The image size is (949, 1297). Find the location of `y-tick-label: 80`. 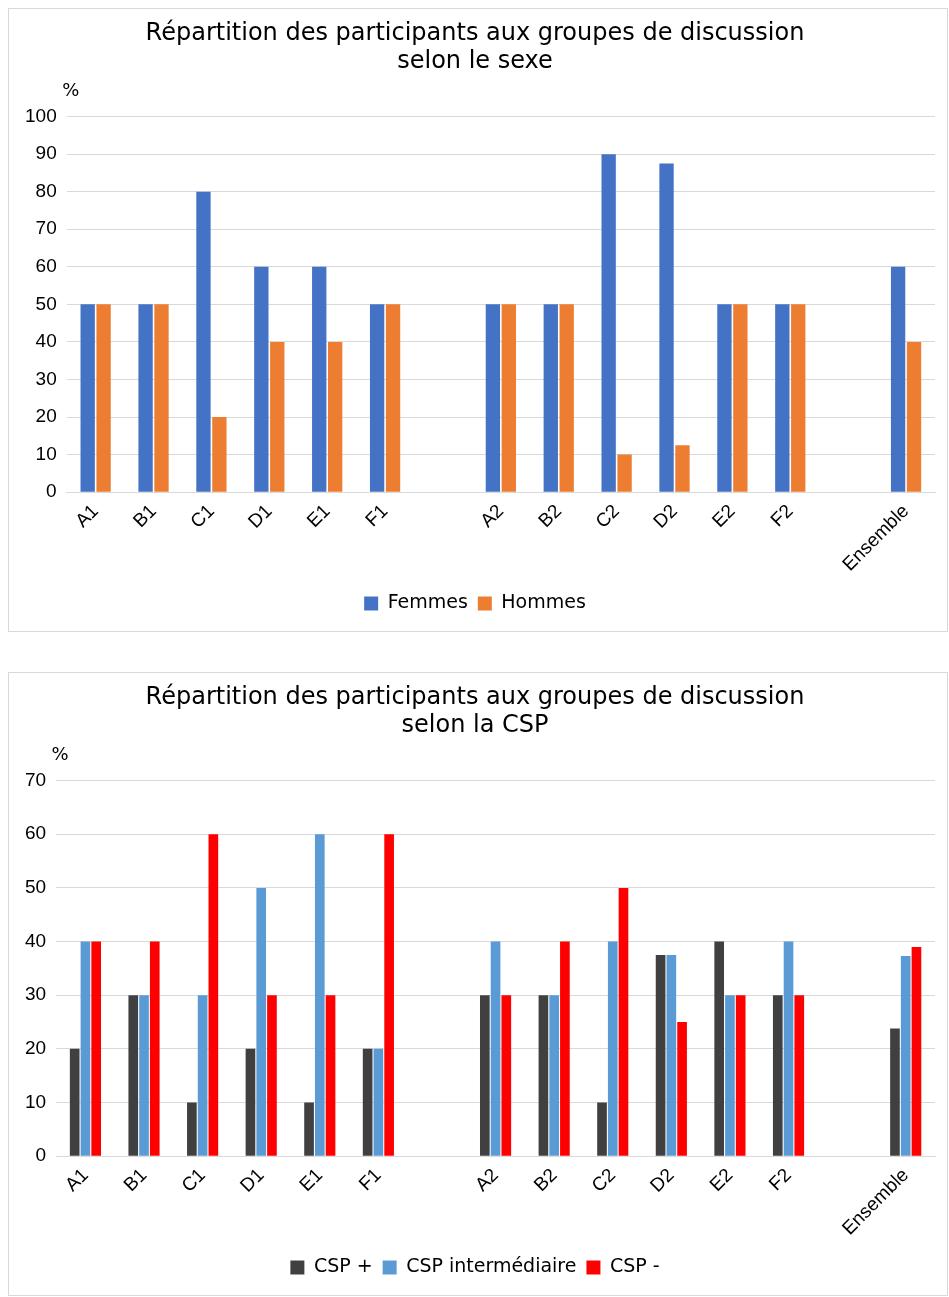

y-tick-label: 80 is located at coordinates (46, 190).